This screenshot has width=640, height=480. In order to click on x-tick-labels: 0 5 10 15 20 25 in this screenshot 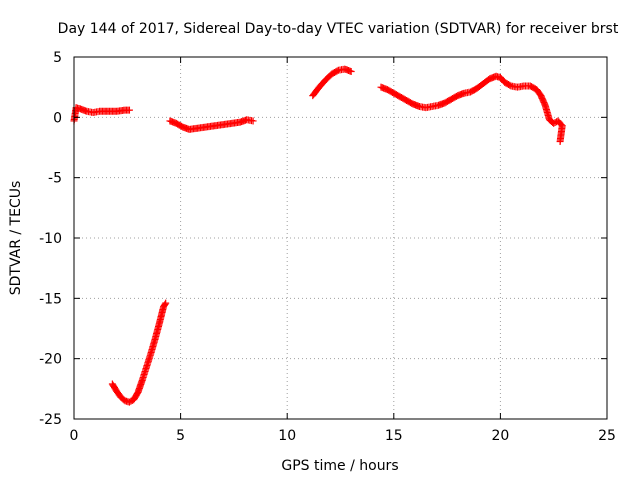, I will do `click(343, 436)`.